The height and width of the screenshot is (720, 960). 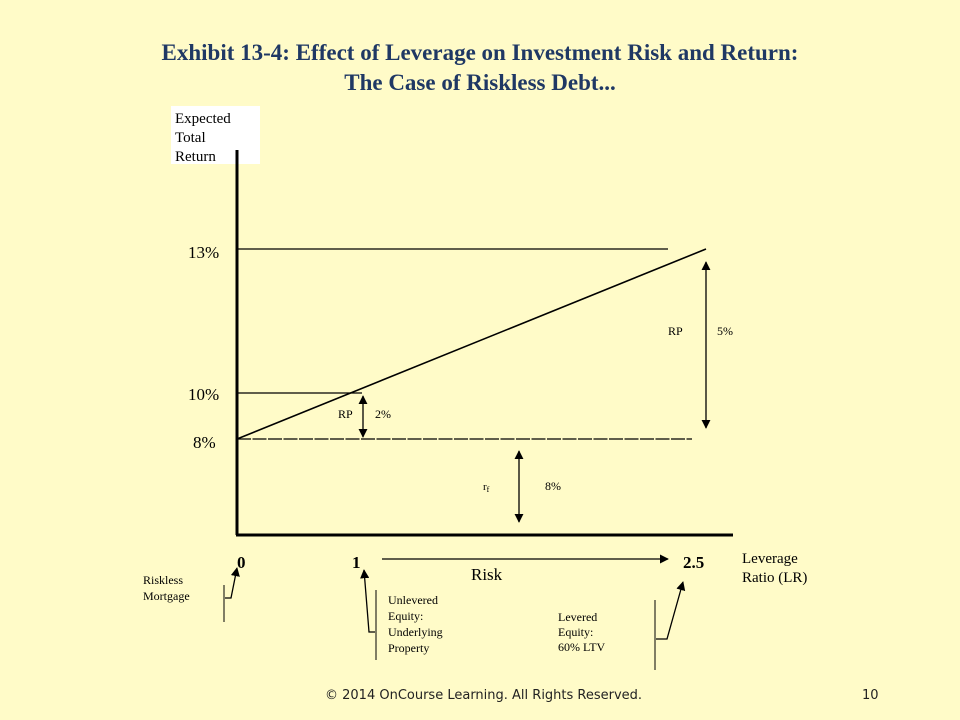 I want to click on y-axis-label-line-2: Total, so click(x=190, y=138).